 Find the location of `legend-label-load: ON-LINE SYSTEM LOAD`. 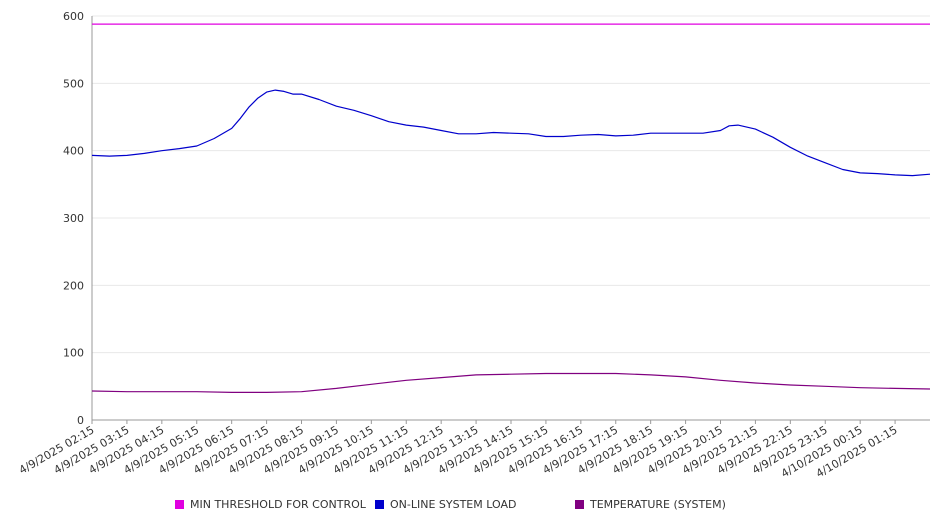

legend-label-load: ON-LINE SYSTEM LOAD is located at coordinates (453, 504).